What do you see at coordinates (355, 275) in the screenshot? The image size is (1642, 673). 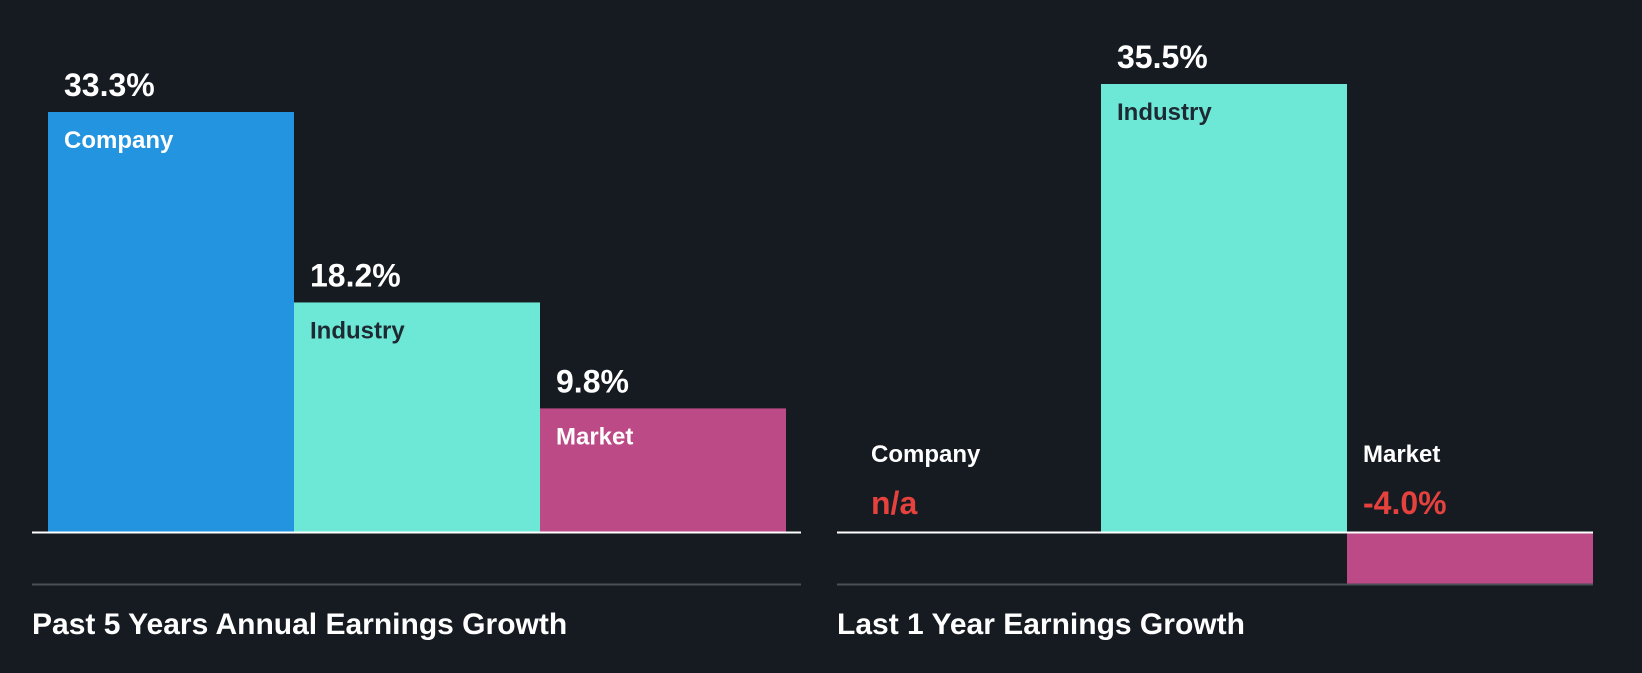 I see `value-label: 18.2%` at bounding box center [355, 275].